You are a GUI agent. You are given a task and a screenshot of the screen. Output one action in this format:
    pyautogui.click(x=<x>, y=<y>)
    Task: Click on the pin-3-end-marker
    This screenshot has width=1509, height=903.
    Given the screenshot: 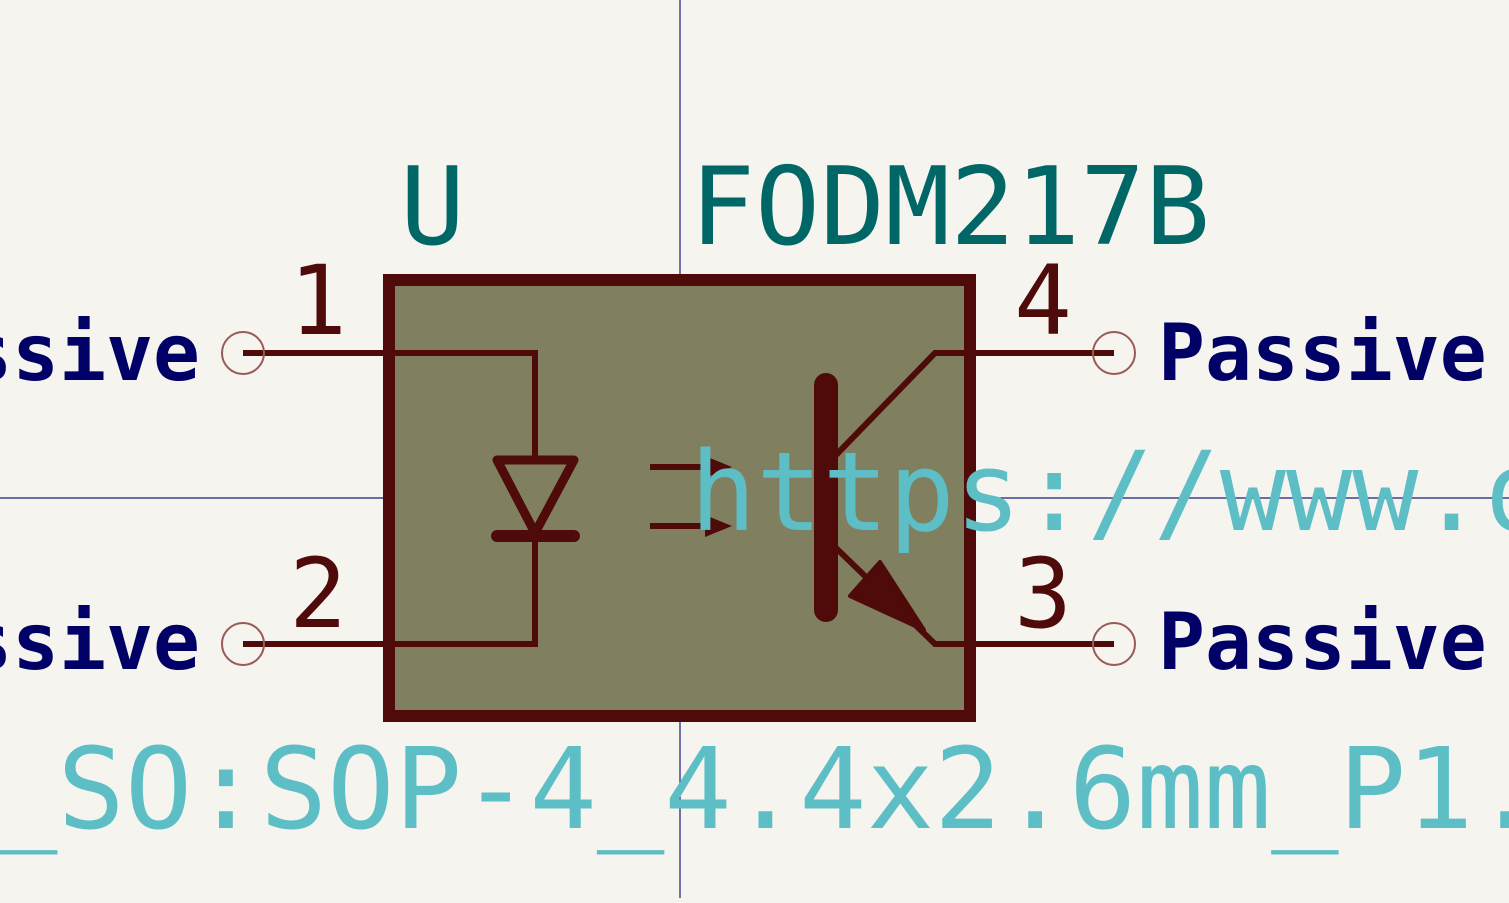 What is the action you would take?
    pyautogui.click(x=1114, y=644)
    